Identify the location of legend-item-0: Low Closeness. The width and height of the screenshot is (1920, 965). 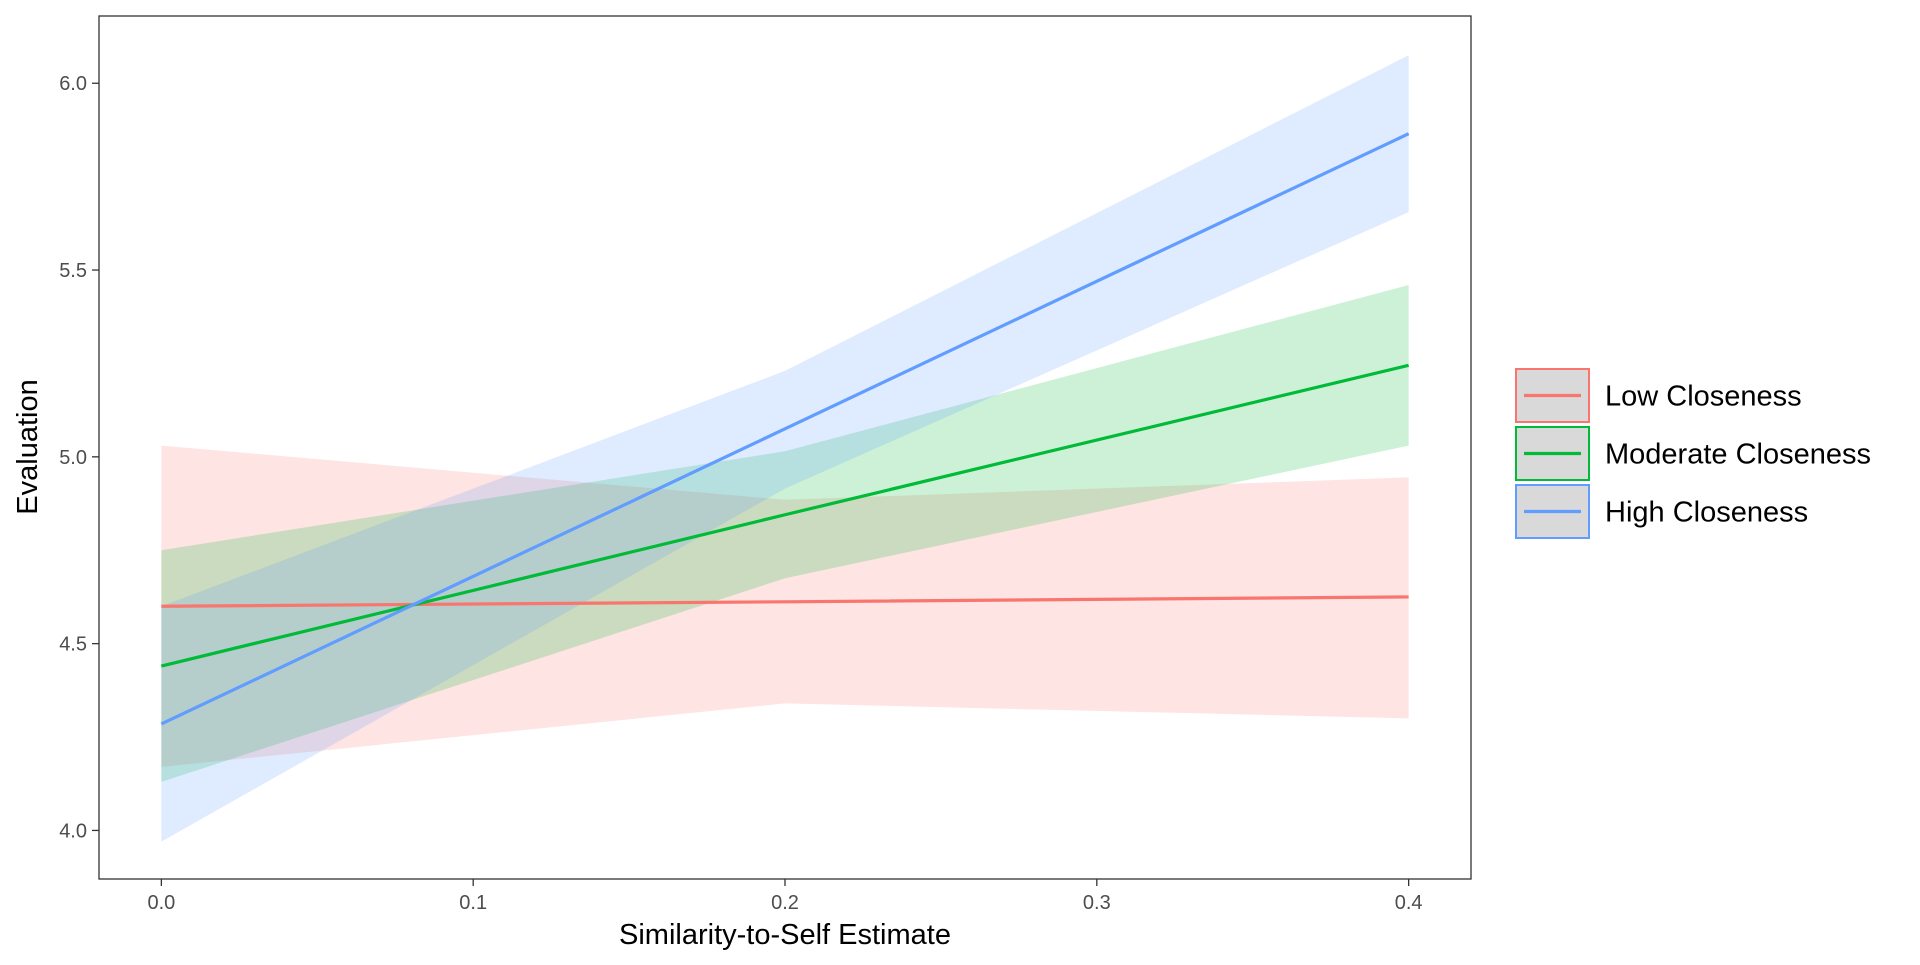
(1658, 395).